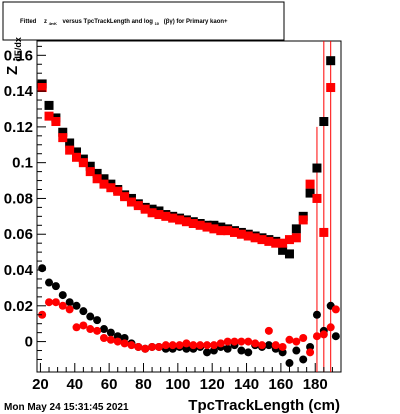 The height and width of the screenshot is (414, 400). What do you see at coordinates (45, 22) in the screenshot?
I see `title-z: z` at bounding box center [45, 22].